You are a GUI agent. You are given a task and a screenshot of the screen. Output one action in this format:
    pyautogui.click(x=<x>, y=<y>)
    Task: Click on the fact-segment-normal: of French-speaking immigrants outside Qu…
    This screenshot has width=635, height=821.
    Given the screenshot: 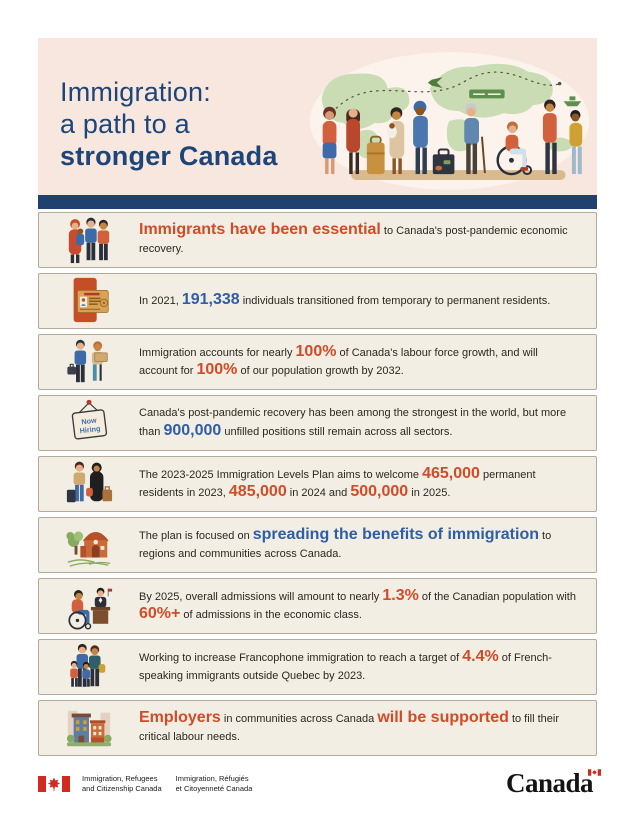 What is the action you would take?
    pyautogui.click(x=345, y=667)
    